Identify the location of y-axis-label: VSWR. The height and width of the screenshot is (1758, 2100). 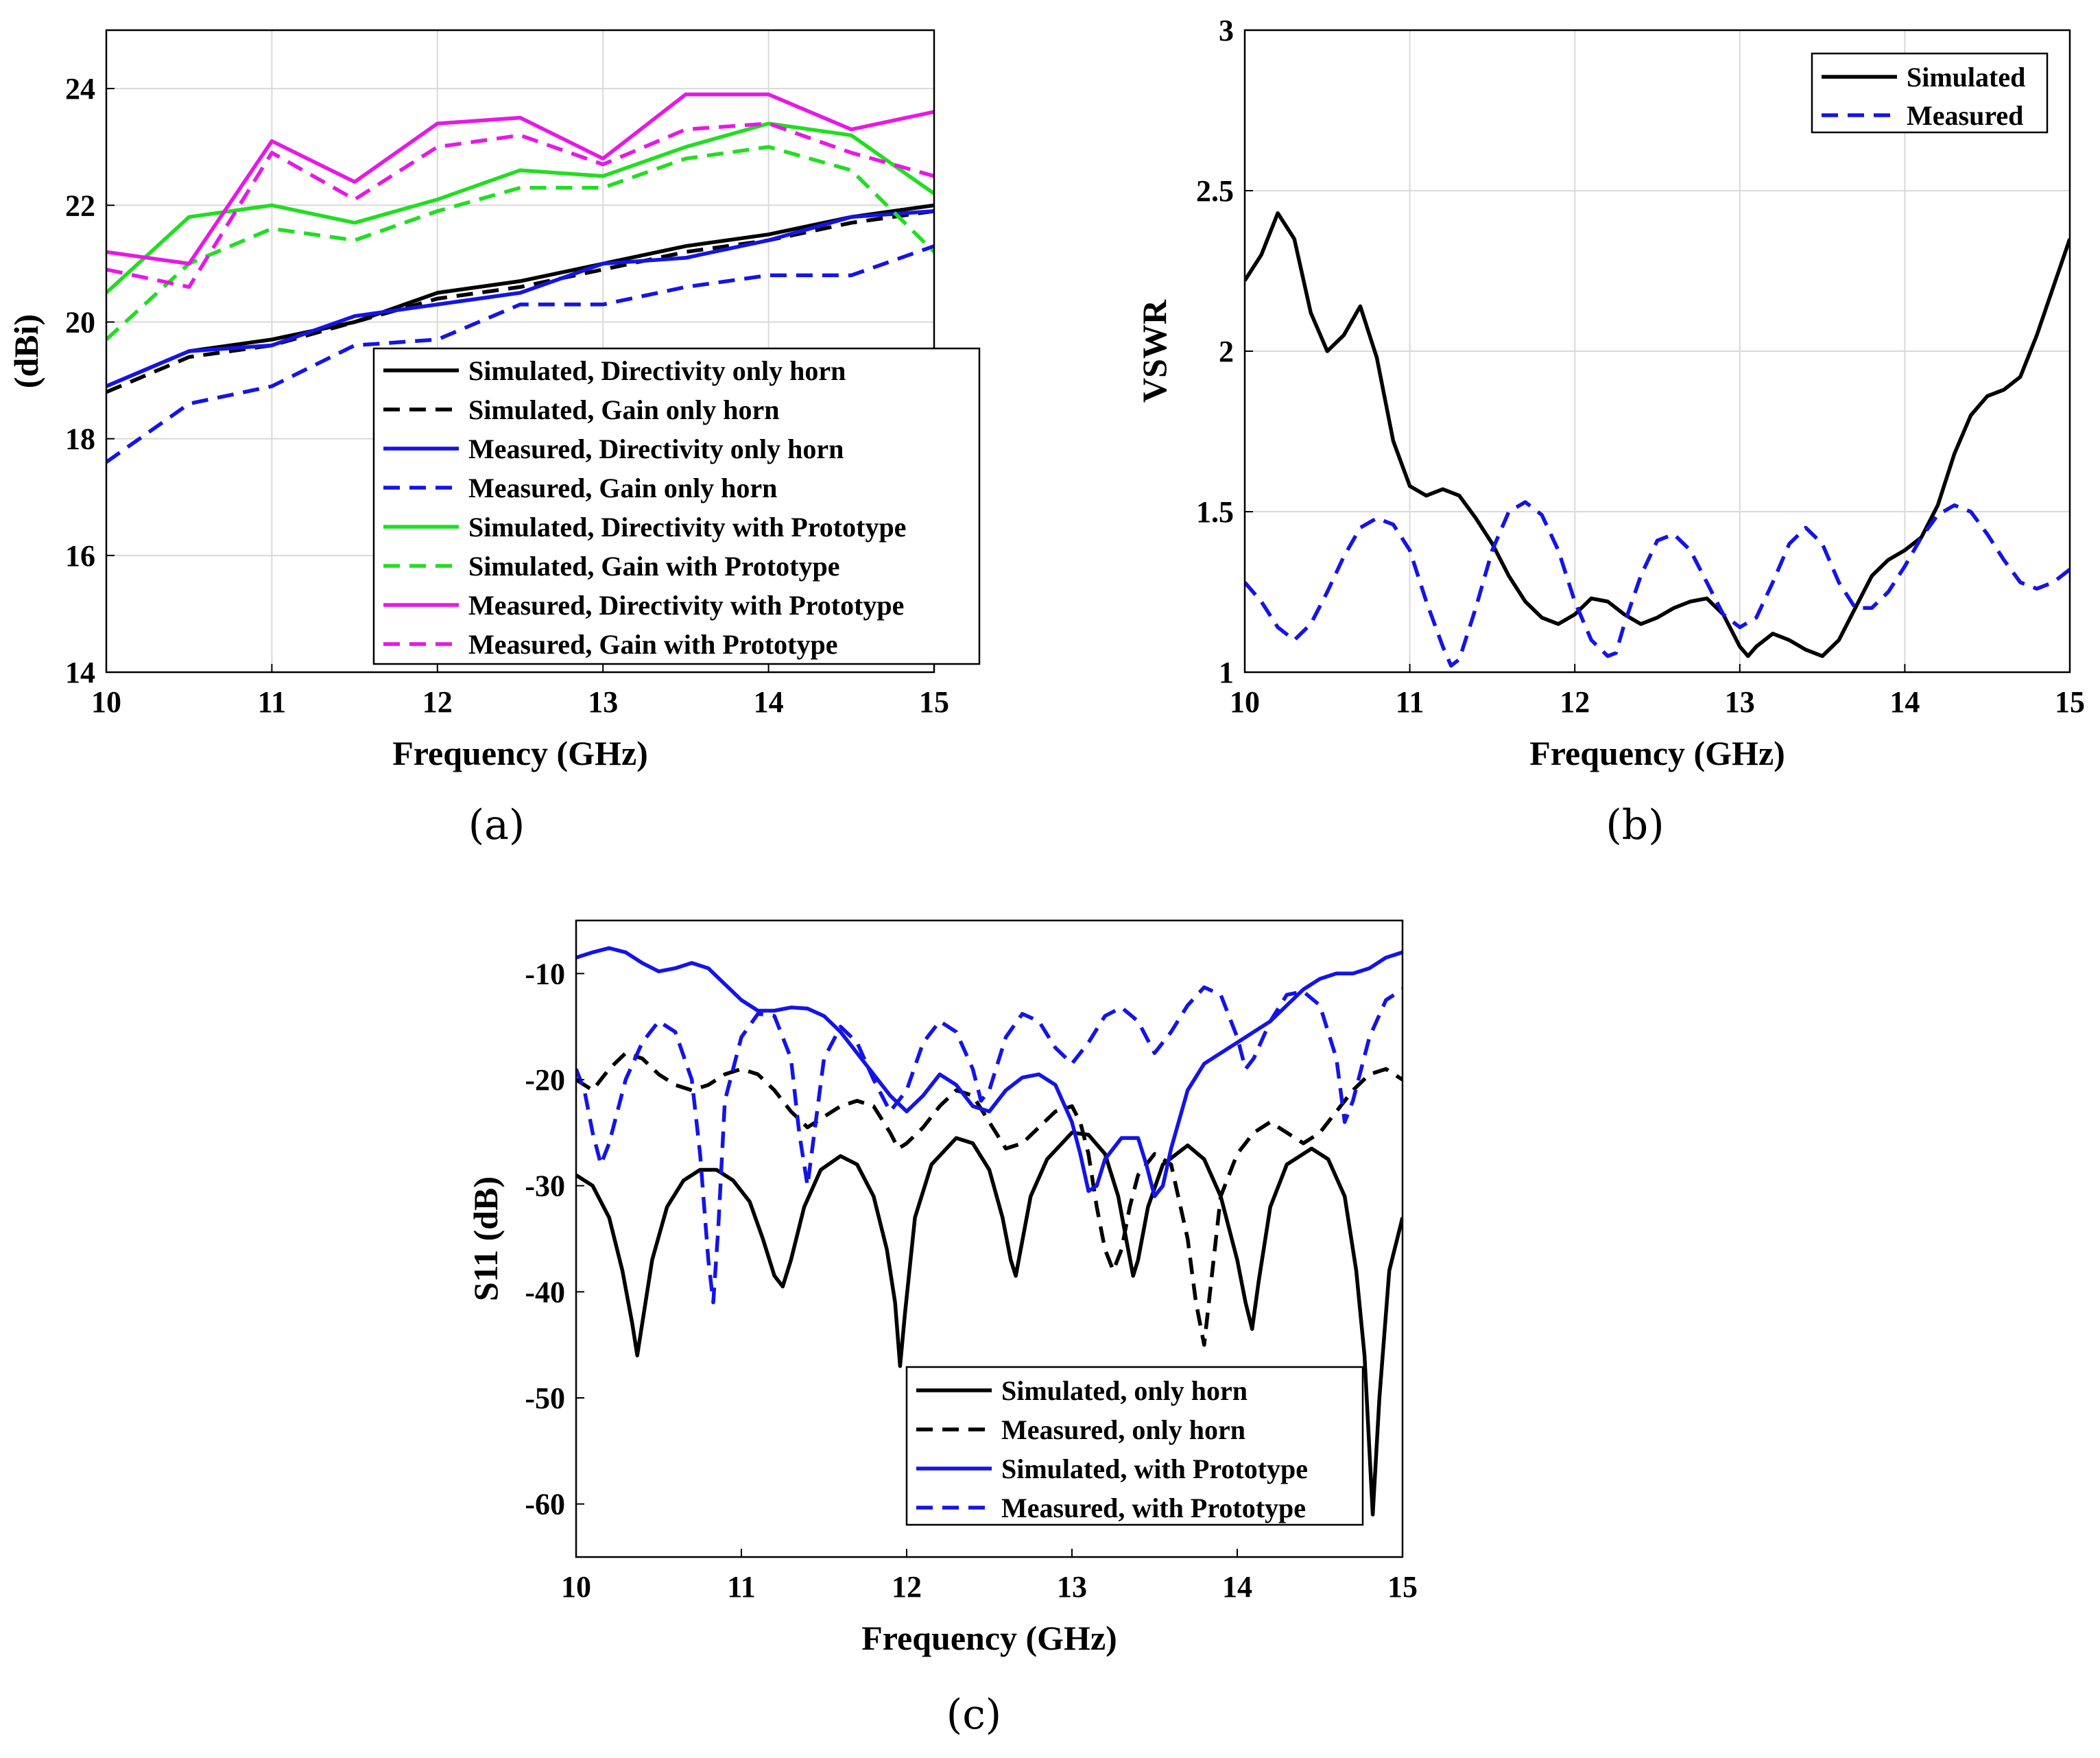
(1154, 351).